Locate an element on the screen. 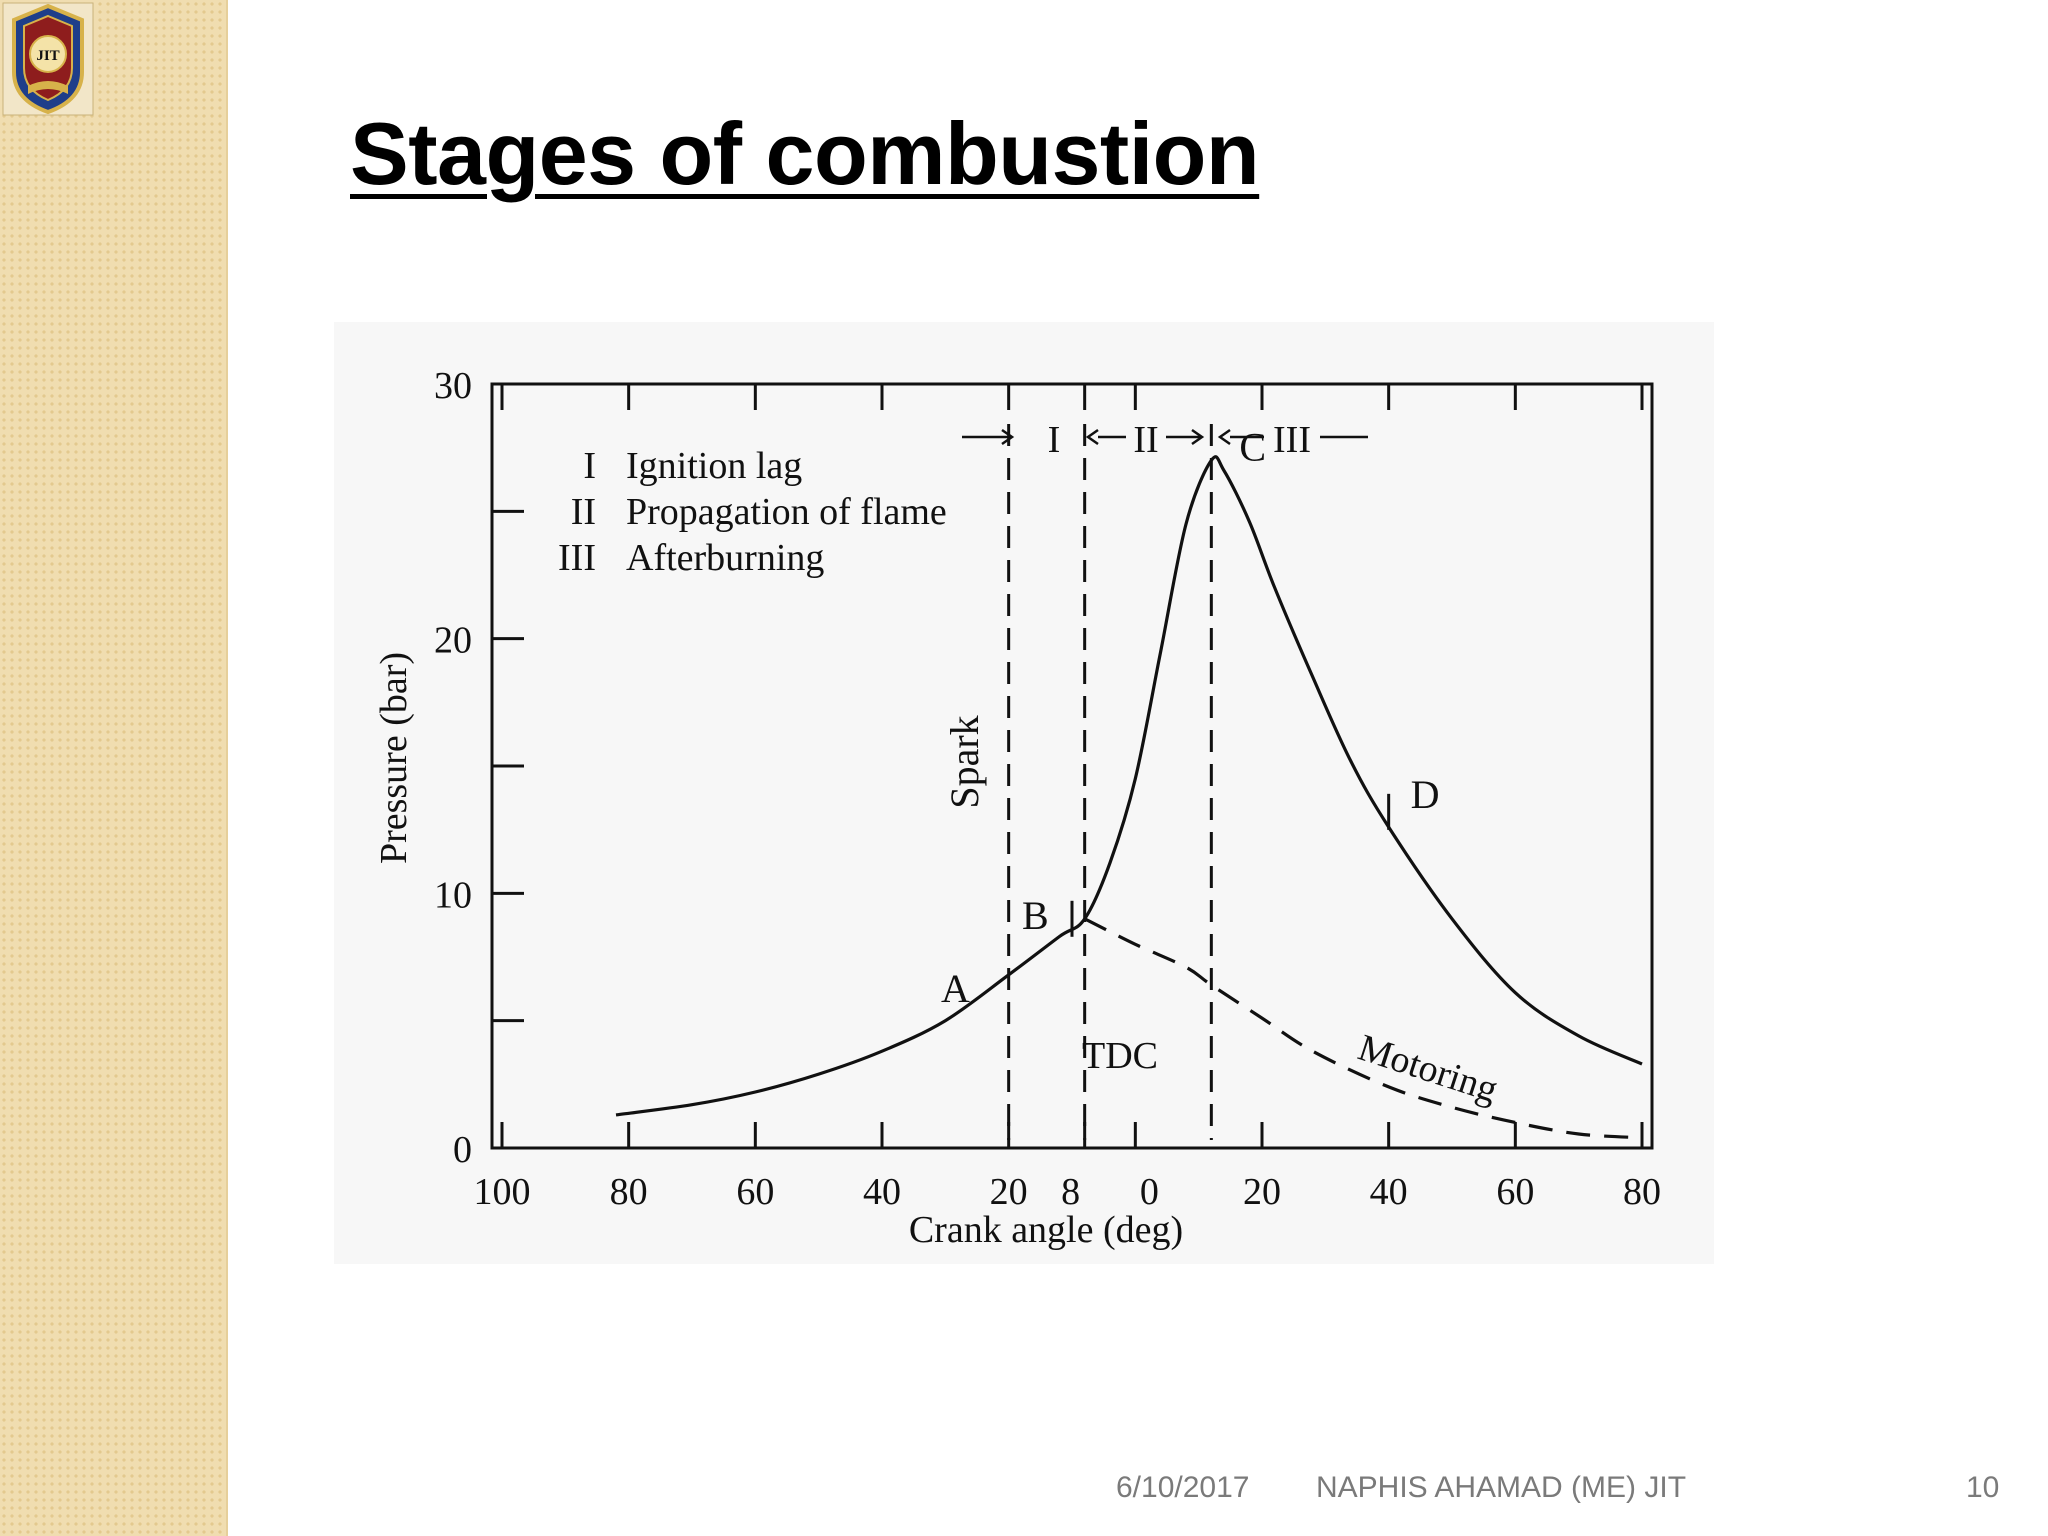 This screenshot has height=1536, width=2048. stage-range-markers is located at coordinates (1165, 437).